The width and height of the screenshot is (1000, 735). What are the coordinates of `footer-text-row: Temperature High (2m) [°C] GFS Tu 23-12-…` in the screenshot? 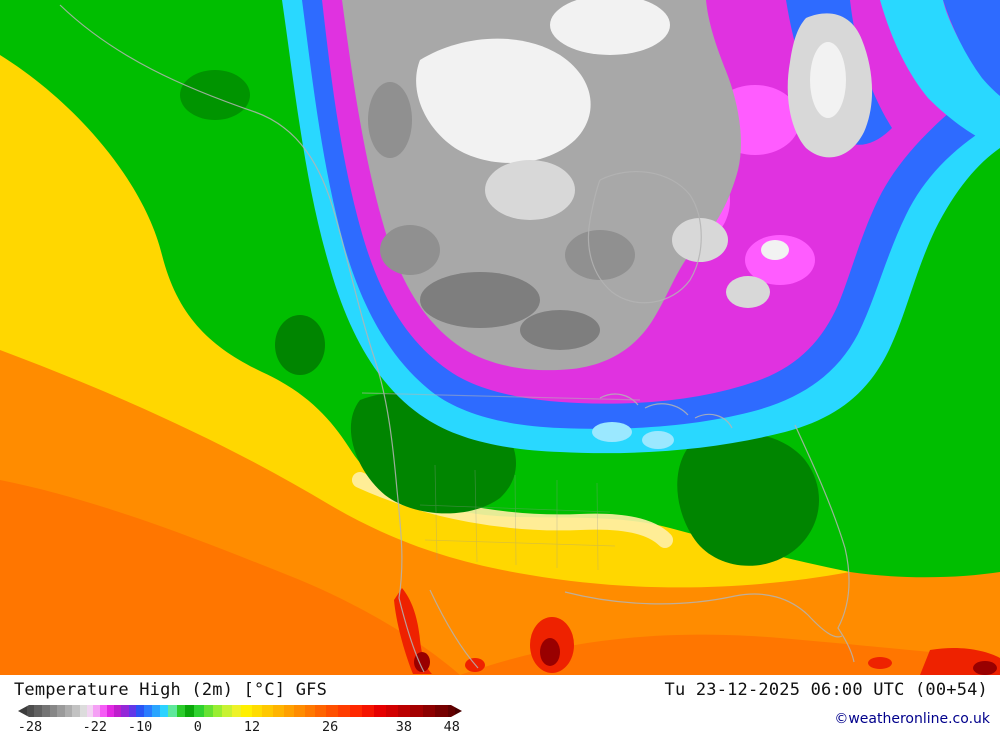 It's located at (500, 688).